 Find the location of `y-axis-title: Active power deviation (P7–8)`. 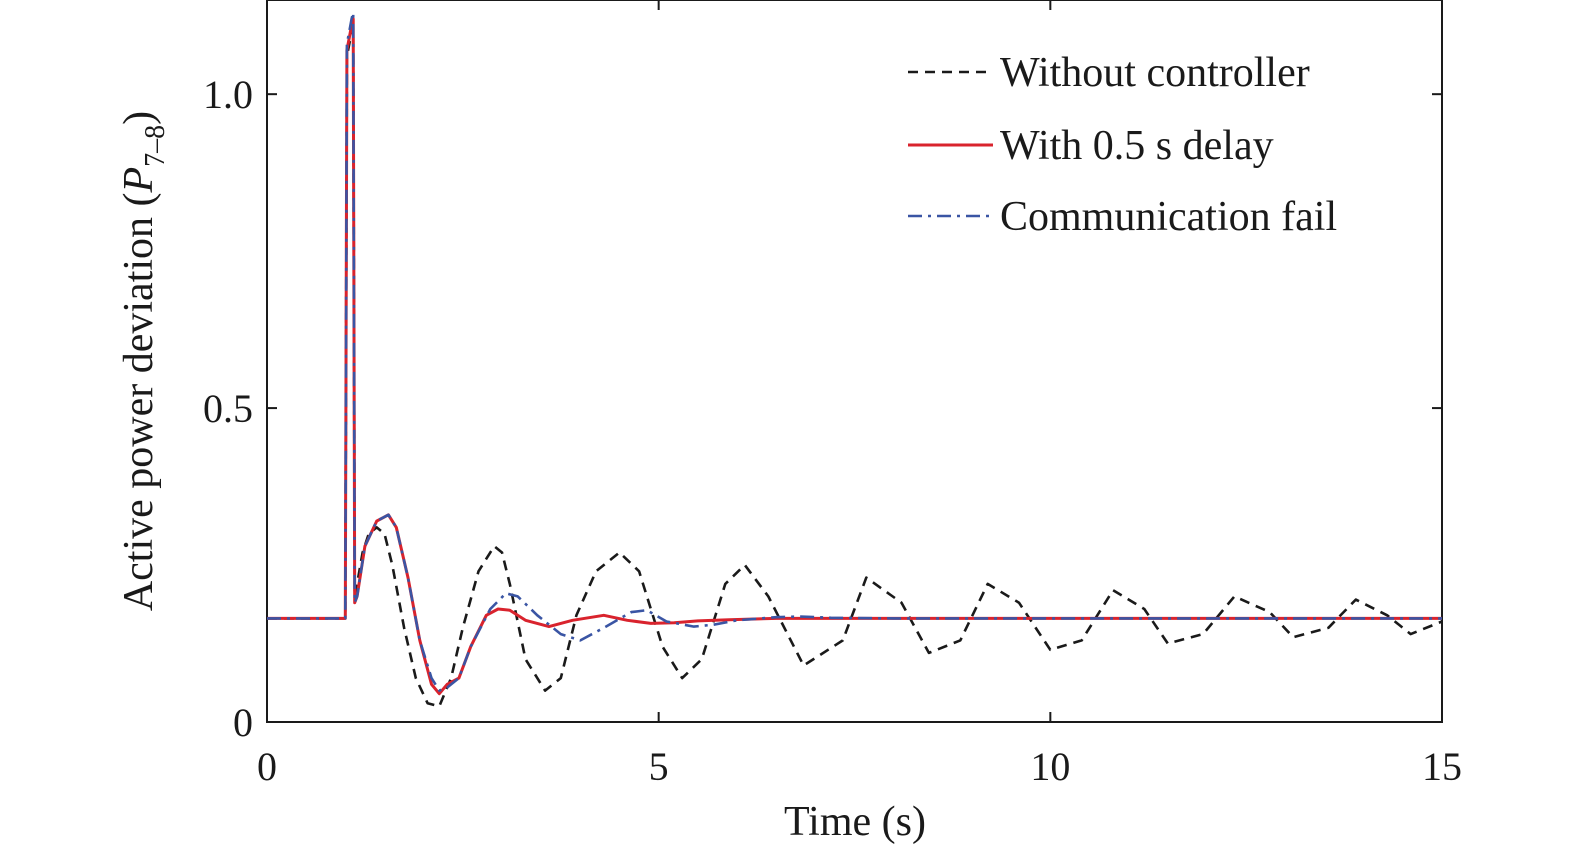

y-axis-title: Active power deviation (P7–8) is located at coordinates (143, 361).